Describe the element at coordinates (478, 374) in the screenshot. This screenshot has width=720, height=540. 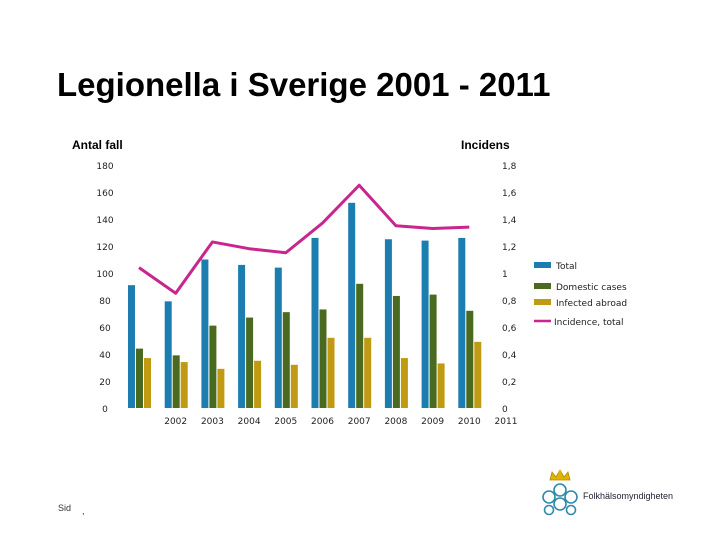
I see `bar-infected-abroad-2010` at that location.